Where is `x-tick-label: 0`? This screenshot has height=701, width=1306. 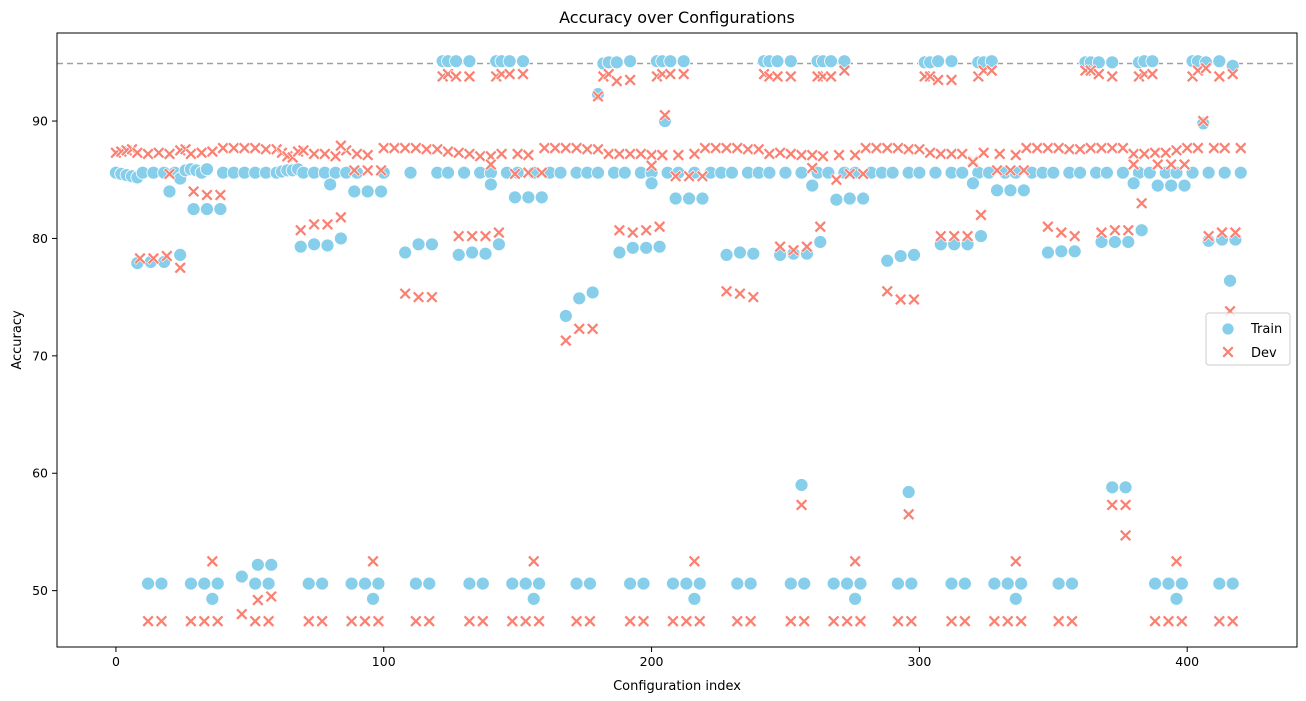
x-tick-label: 0 is located at coordinates (116, 661).